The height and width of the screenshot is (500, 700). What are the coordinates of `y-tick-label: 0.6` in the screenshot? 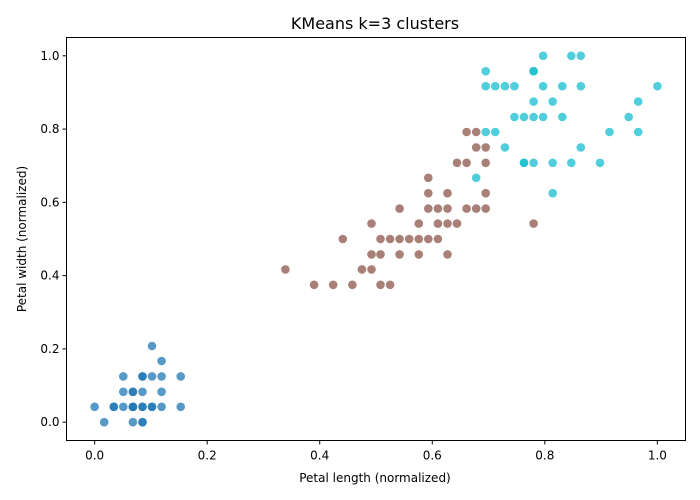 It's located at (49, 202).